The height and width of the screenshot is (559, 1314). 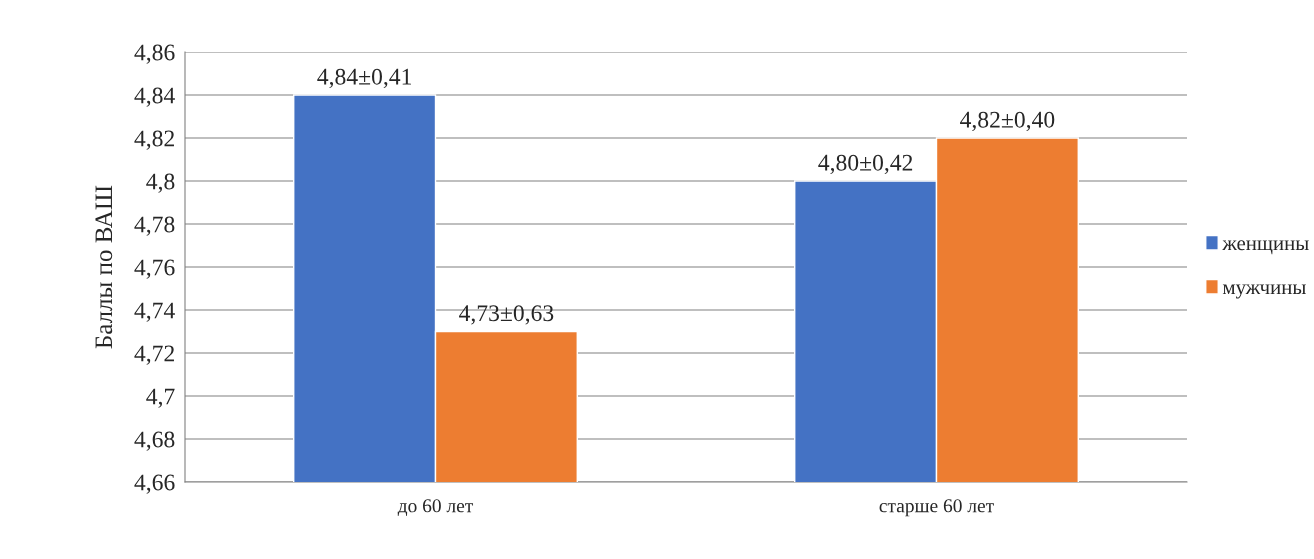 What do you see at coordinates (154, 441) in the screenshot?
I see `y-tick-label: 4,68` at bounding box center [154, 441].